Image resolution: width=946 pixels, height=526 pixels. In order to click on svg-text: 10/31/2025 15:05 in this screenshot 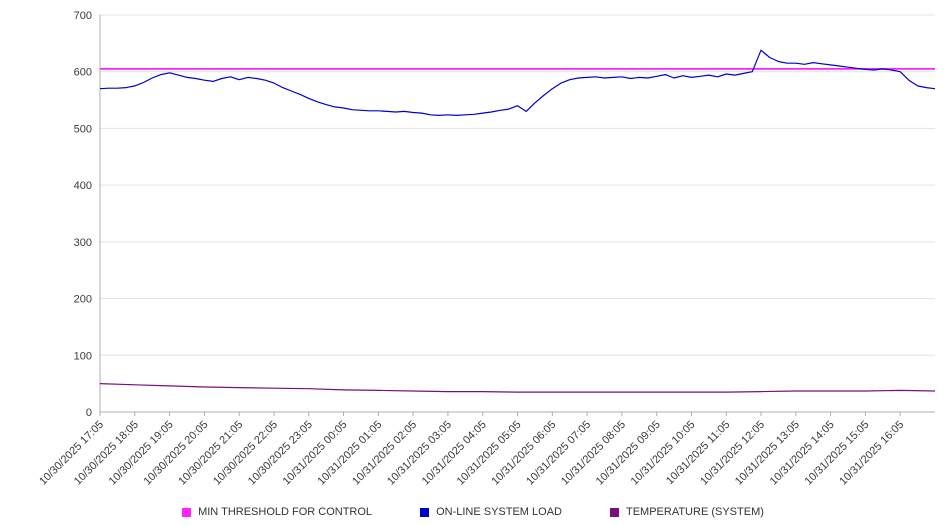, I will do `click(836, 453)`.